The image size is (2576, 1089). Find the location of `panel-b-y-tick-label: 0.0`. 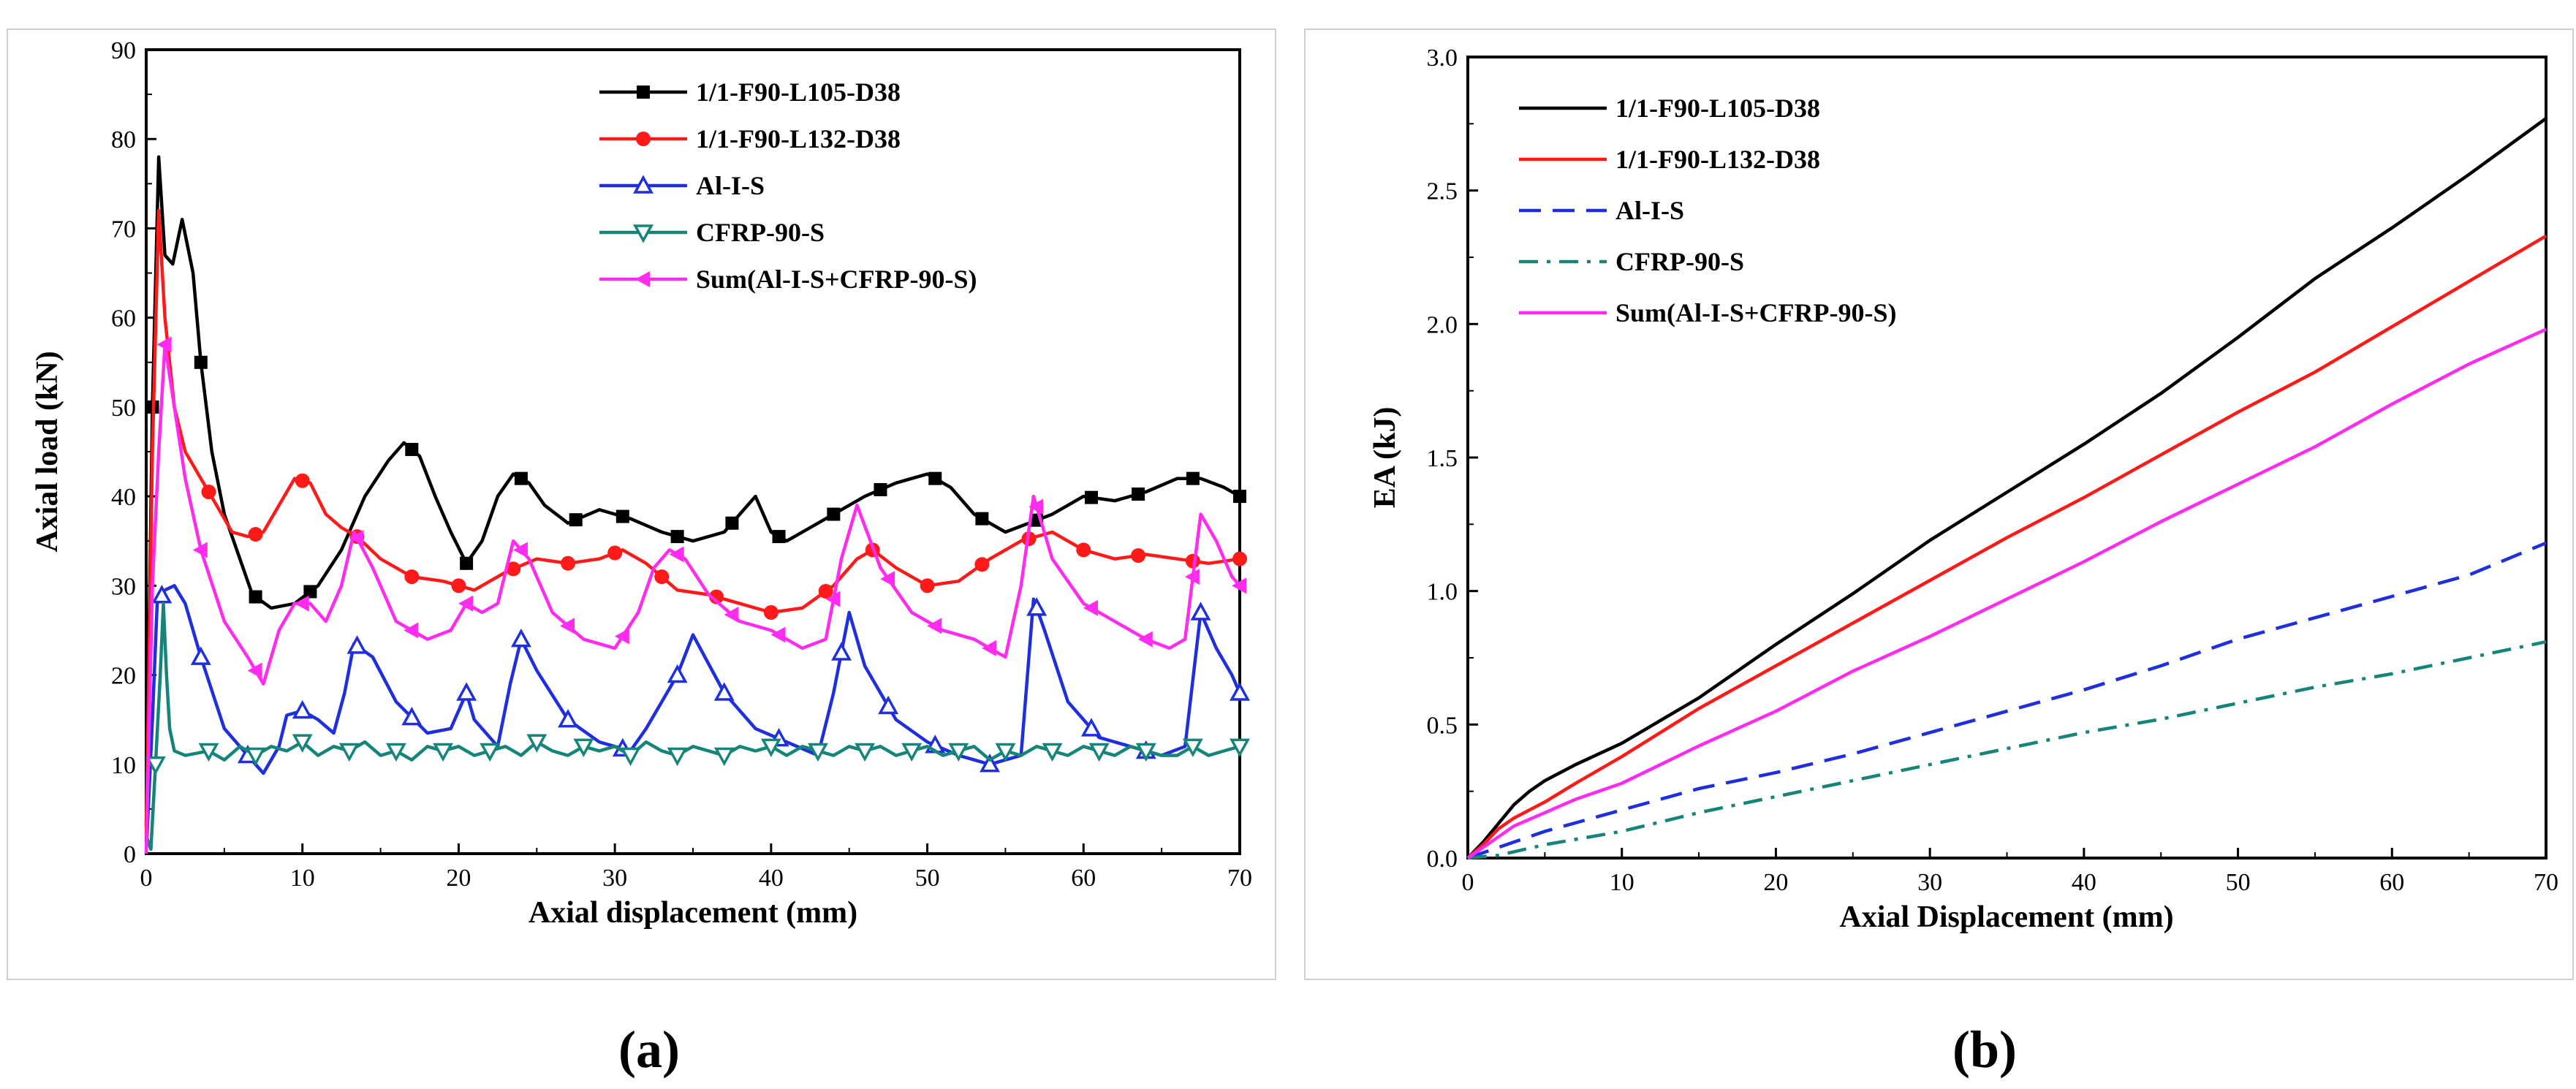

panel-b-y-tick-label: 0.0 is located at coordinates (1442, 859).